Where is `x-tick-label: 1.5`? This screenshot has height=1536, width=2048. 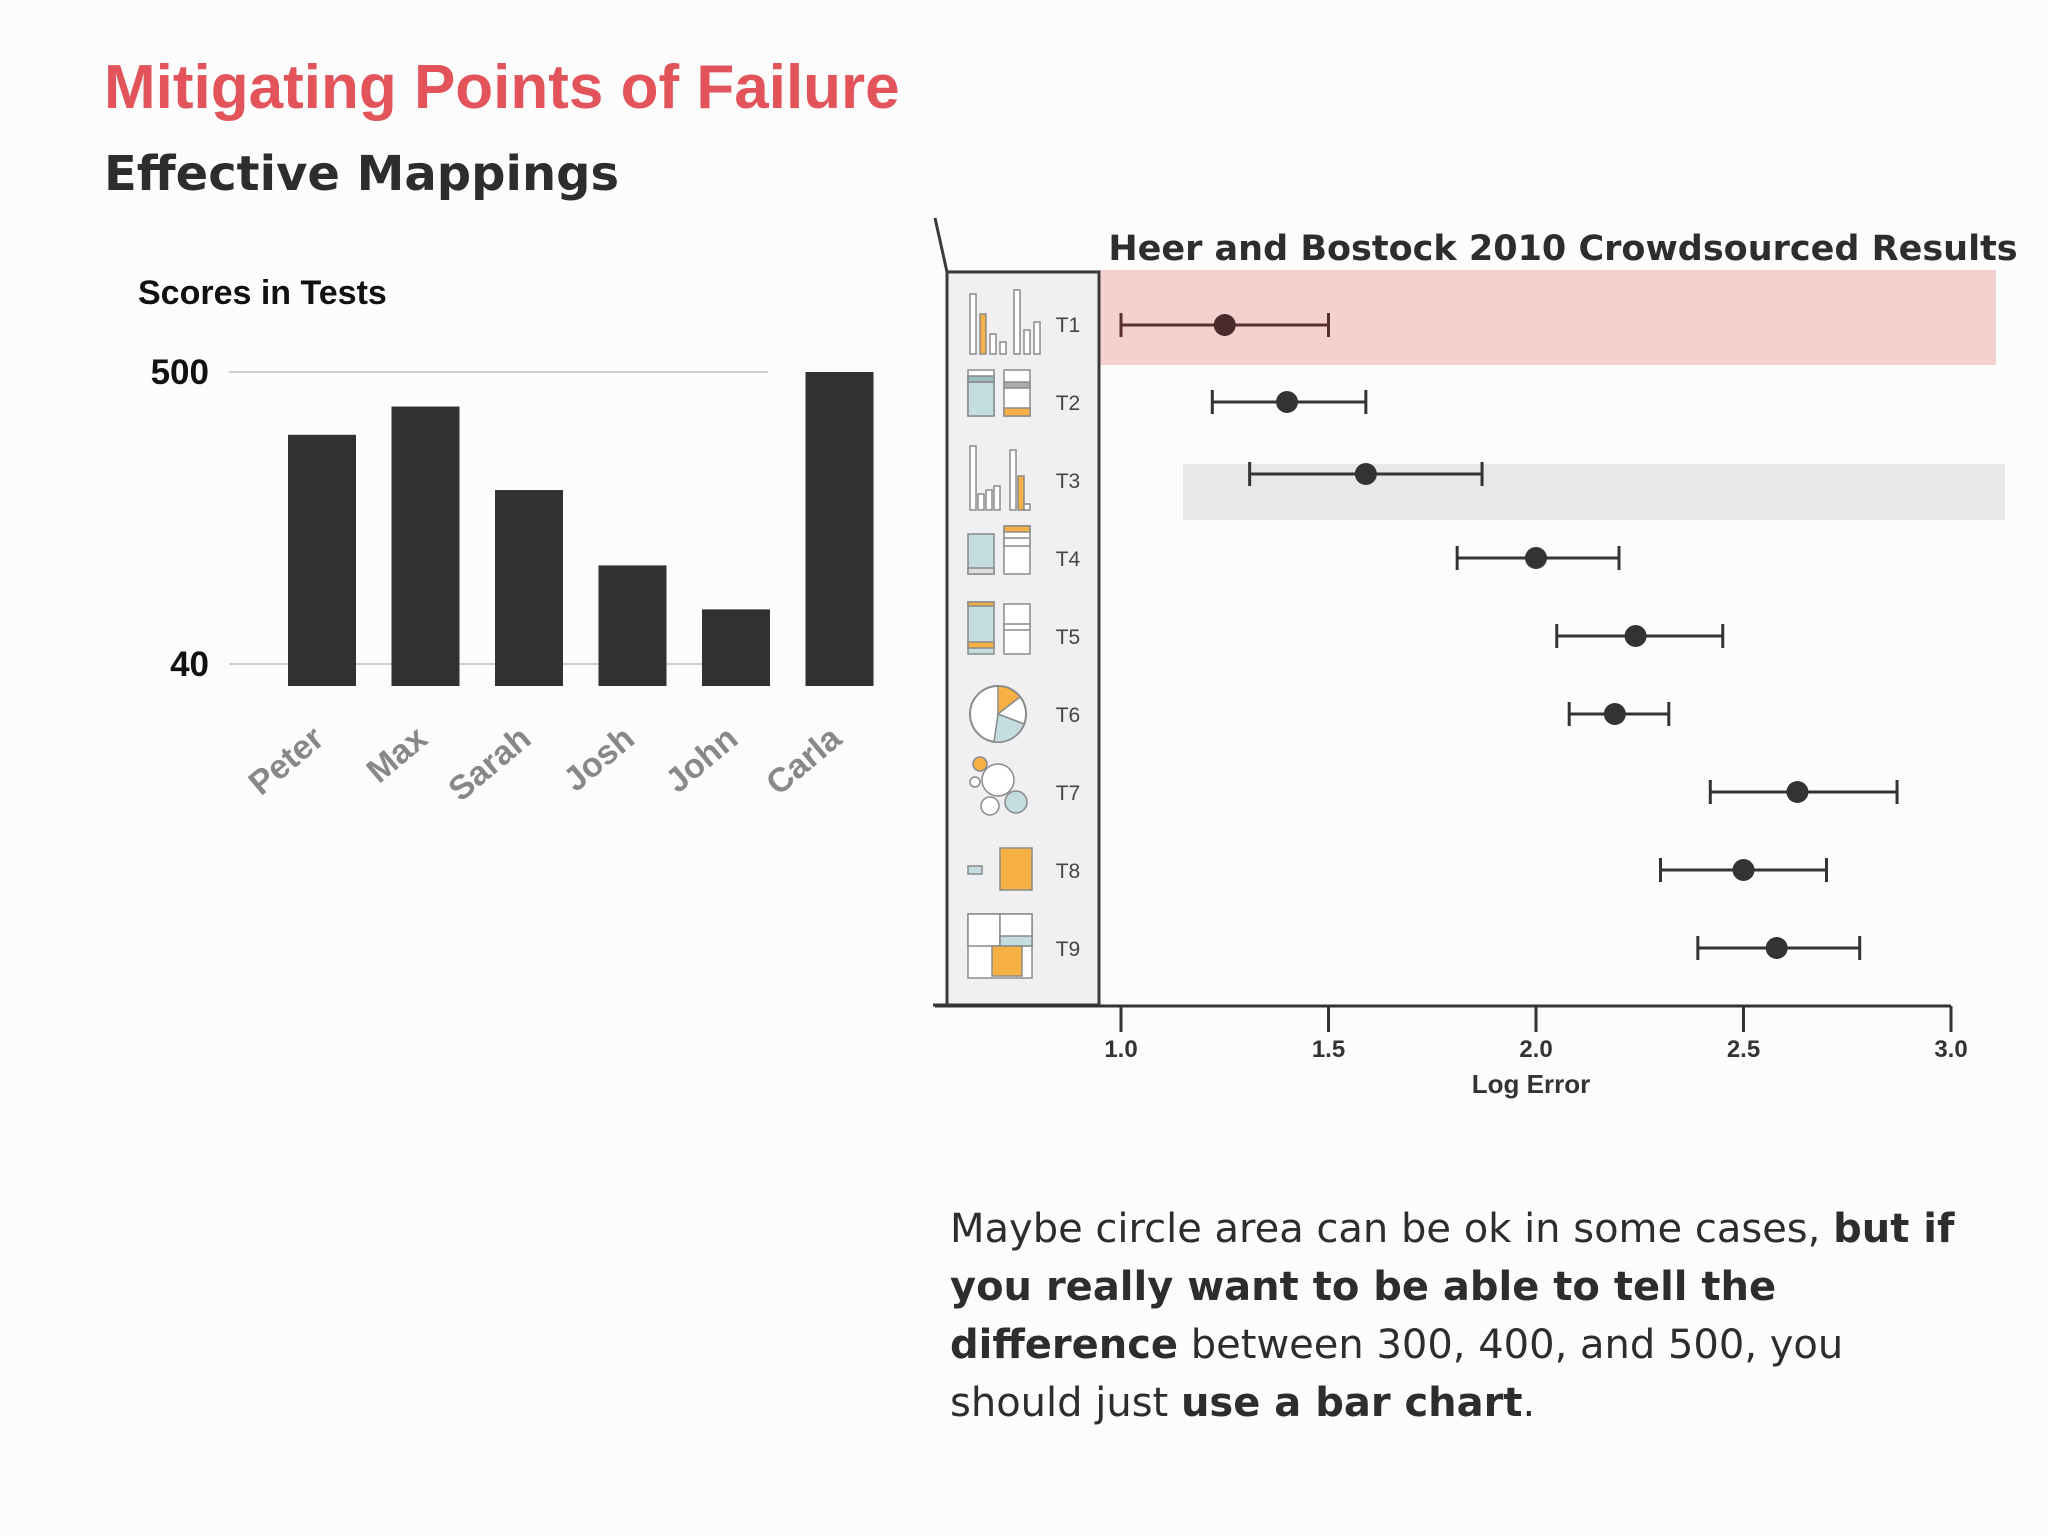
x-tick-label: 1.5 is located at coordinates (1328, 1049).